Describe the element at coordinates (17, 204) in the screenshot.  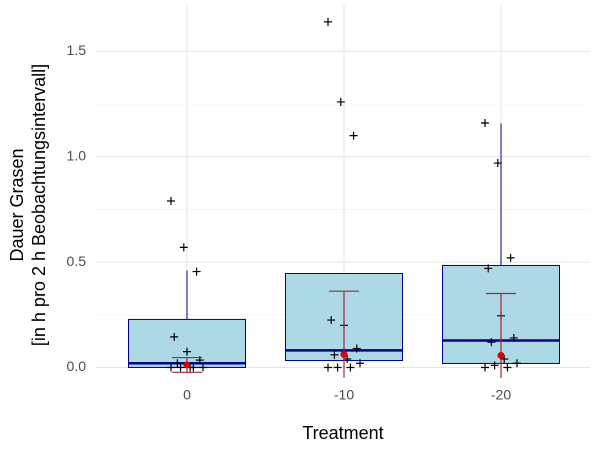
I see `y-axis-title: Dauer Grasen` at that location.